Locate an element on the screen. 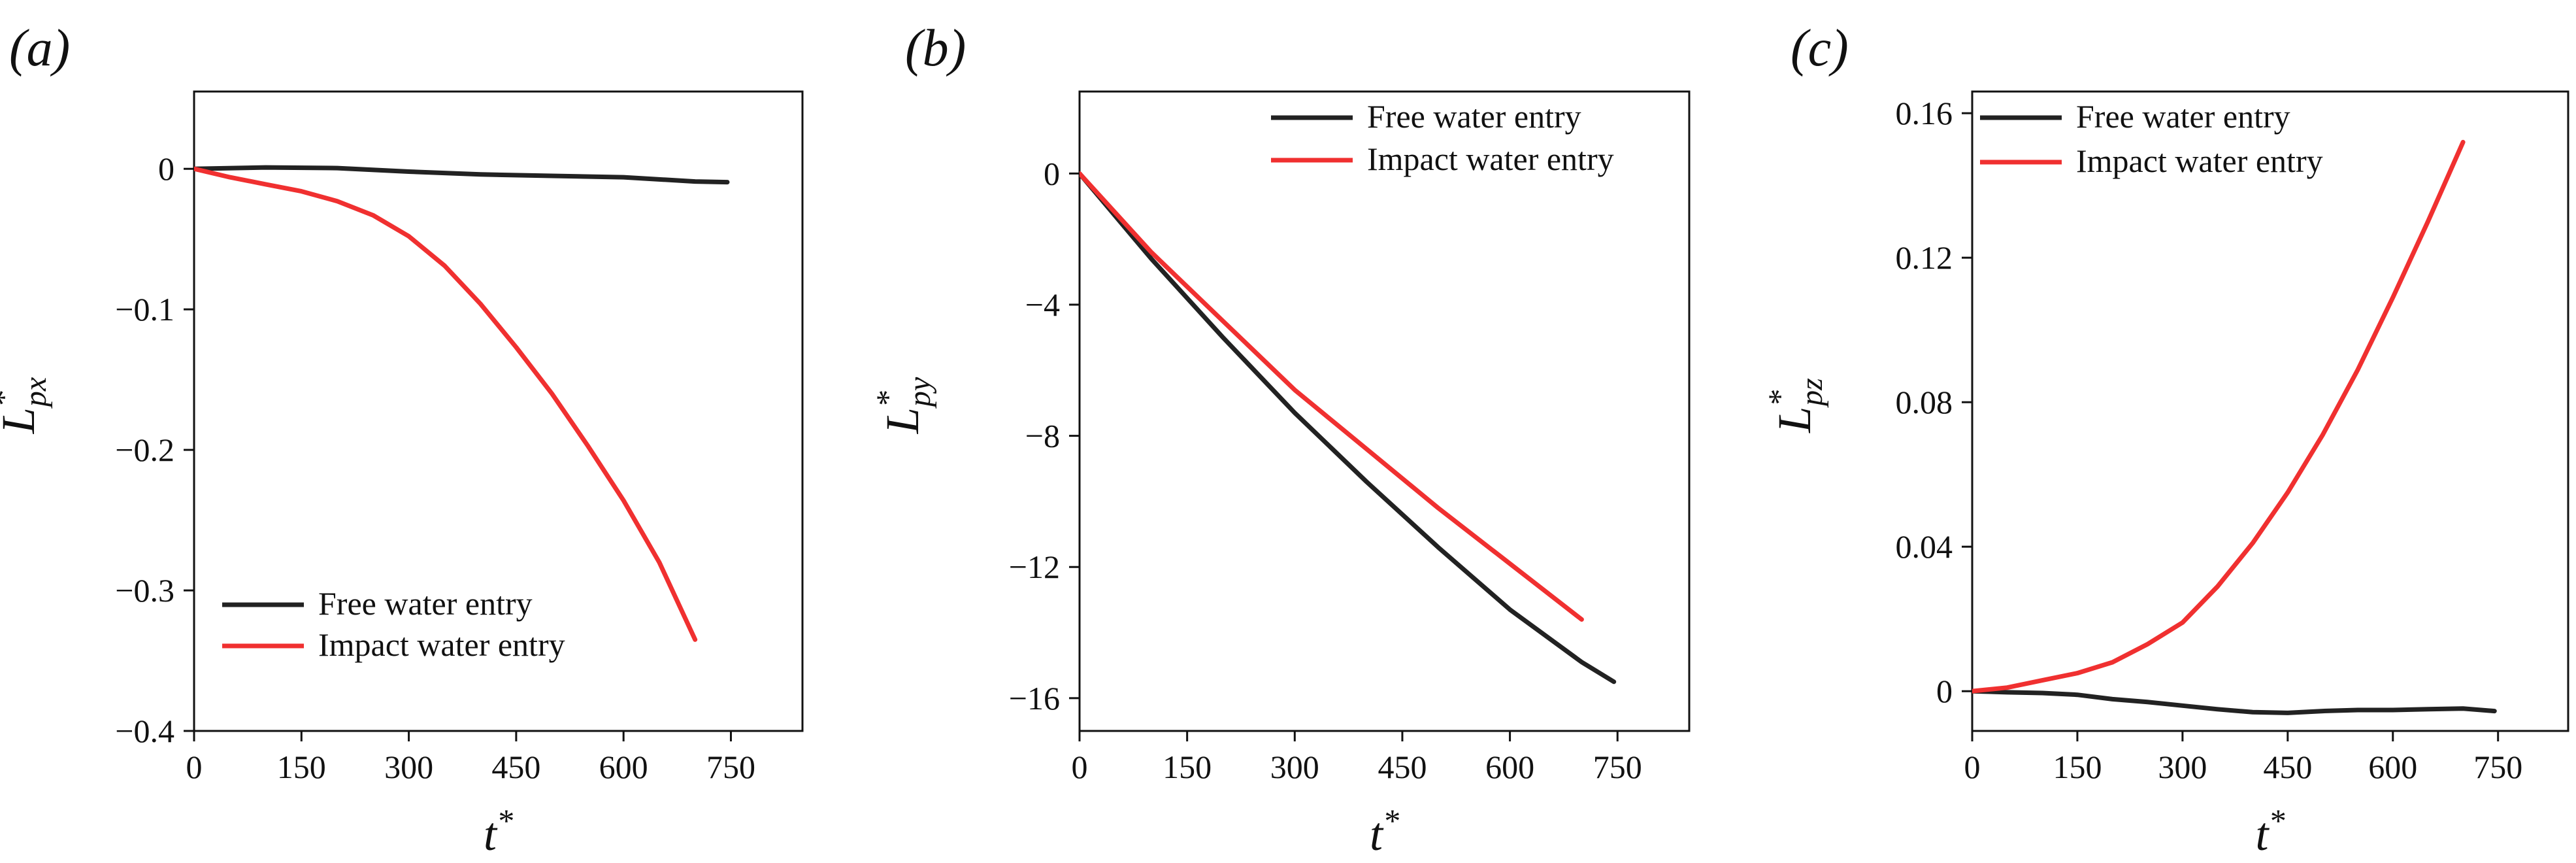  y-tick-label: −16 is located at coordinates (1034, 699).